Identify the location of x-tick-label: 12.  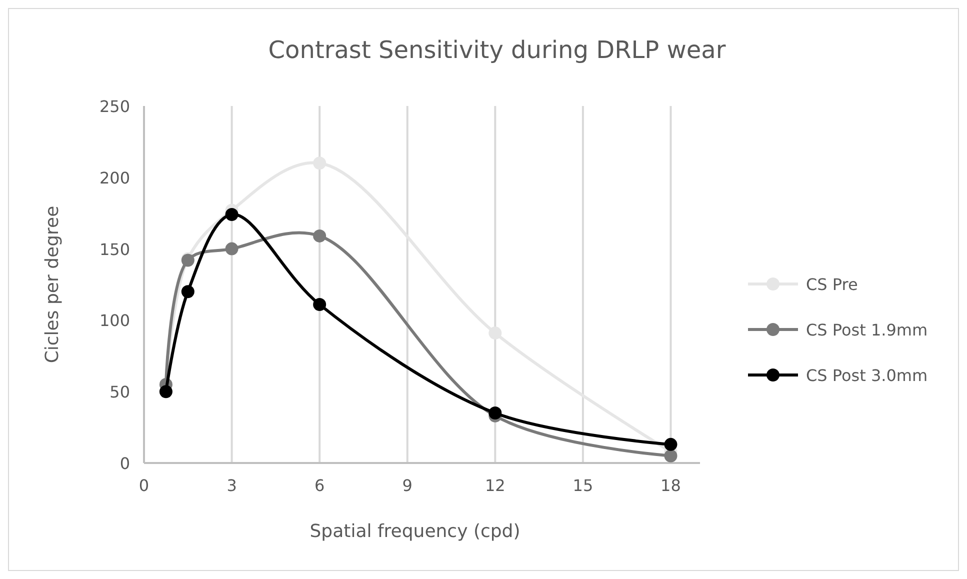
(495, 485).